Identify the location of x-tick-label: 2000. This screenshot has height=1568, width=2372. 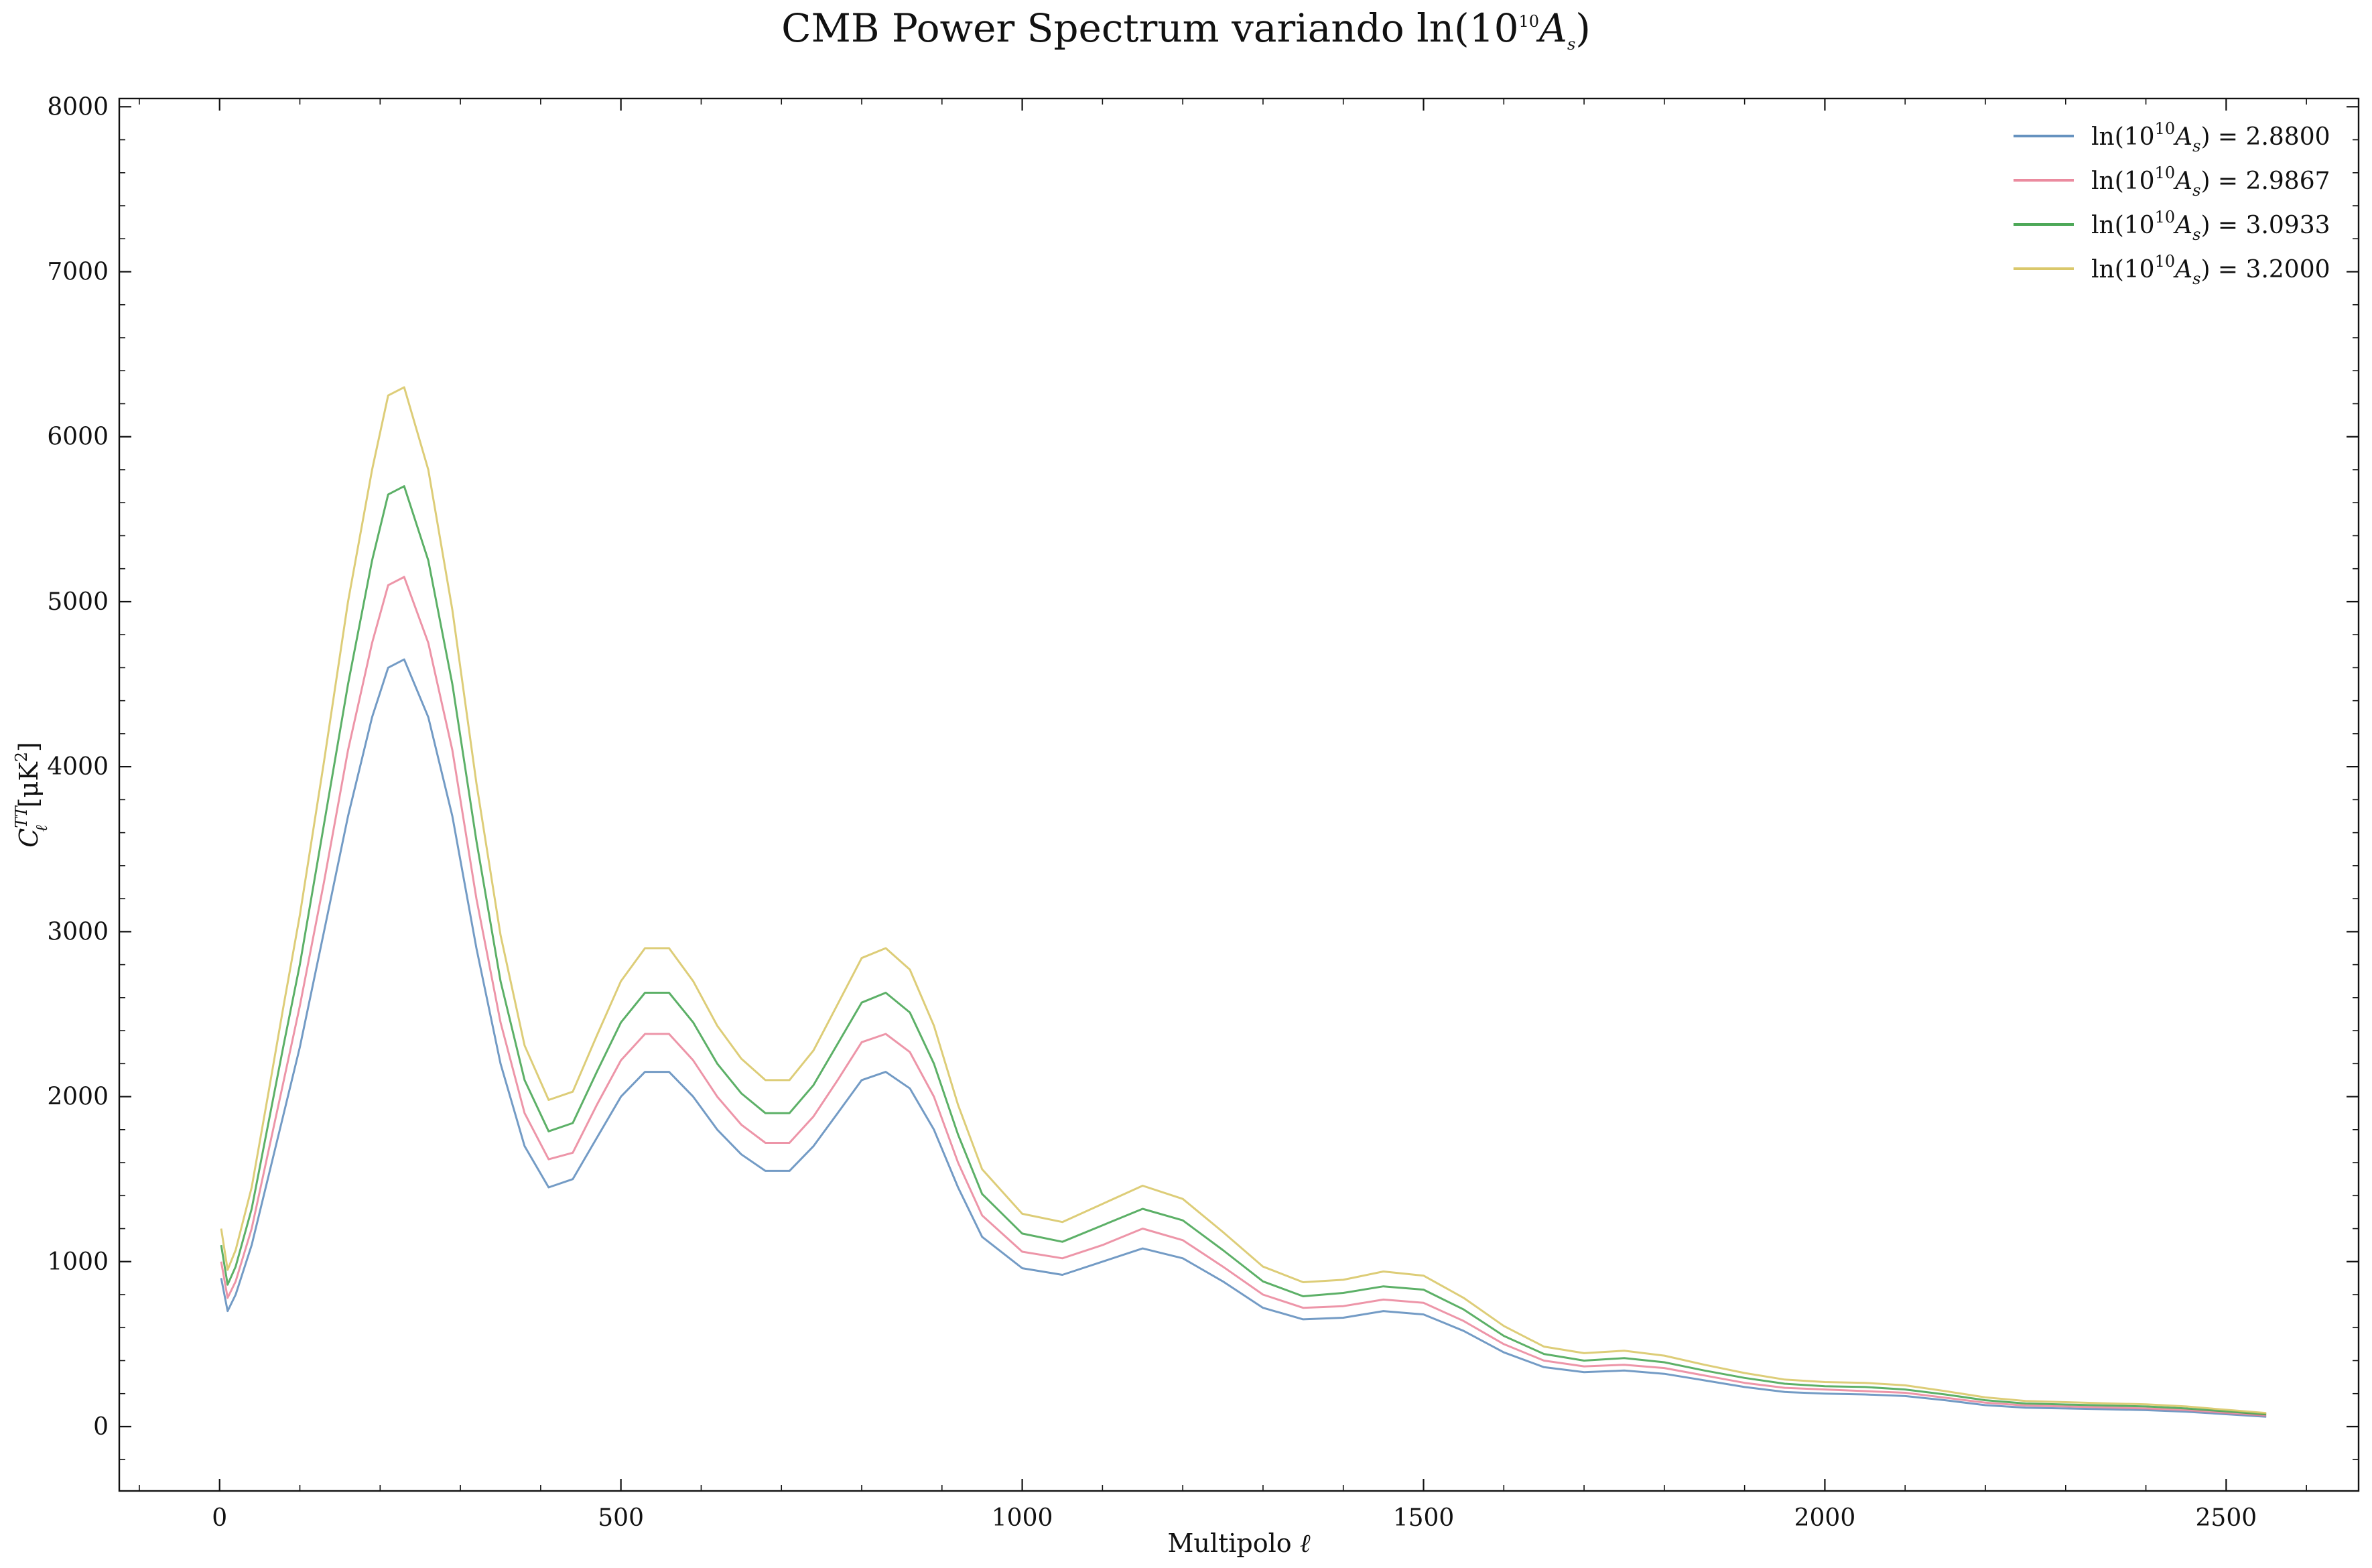
(1825, 1518).